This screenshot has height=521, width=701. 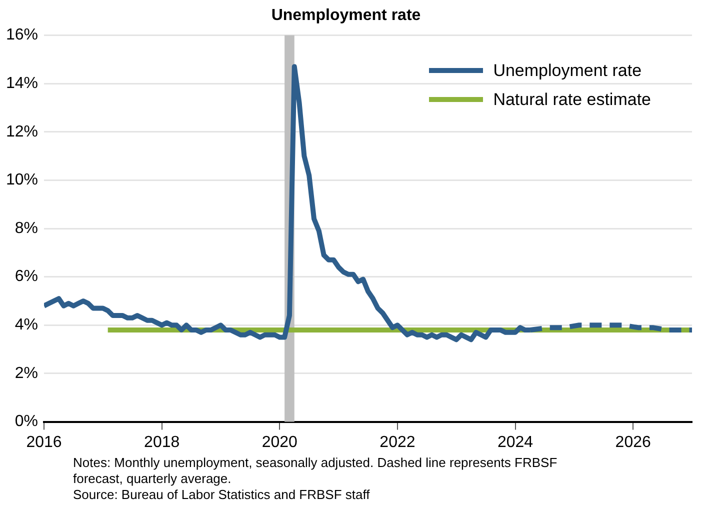 I want to click on y-tick-label: 14%, so click(x=22, y=83).